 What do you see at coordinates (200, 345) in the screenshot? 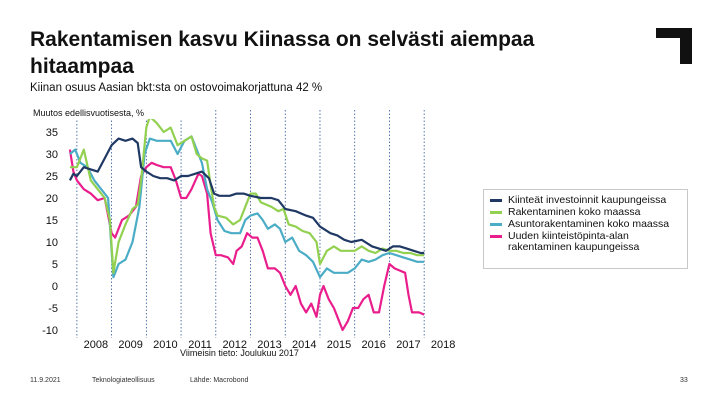
I see `x-tick-label: 2011` at bounding box center [200, 345].